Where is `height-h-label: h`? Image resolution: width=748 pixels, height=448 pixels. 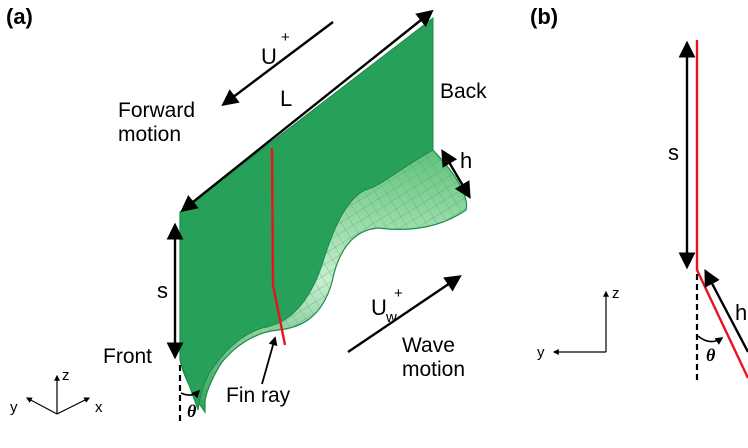 height-h-label: h is located at coordinates (466, 160).